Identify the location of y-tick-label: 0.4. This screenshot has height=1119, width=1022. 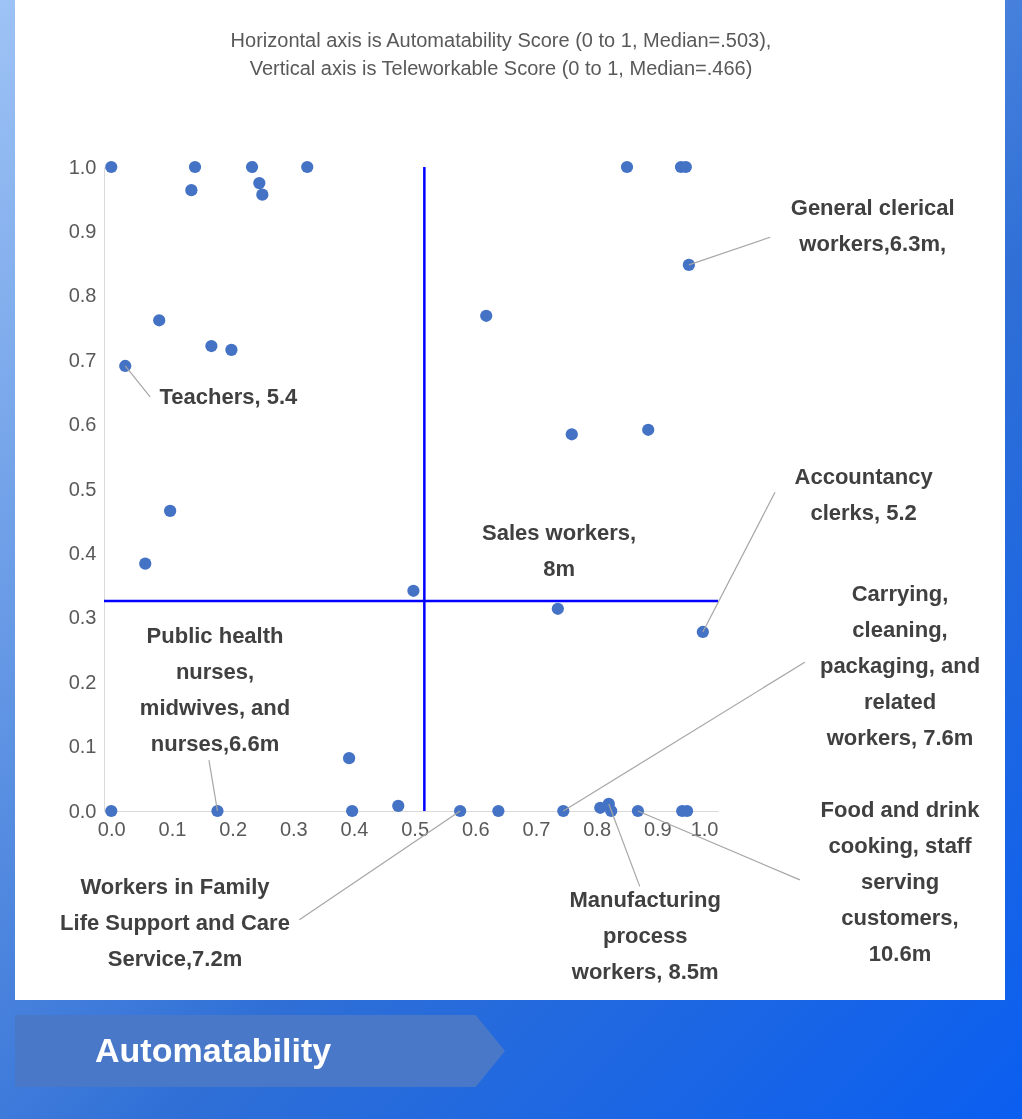
(82, 552).